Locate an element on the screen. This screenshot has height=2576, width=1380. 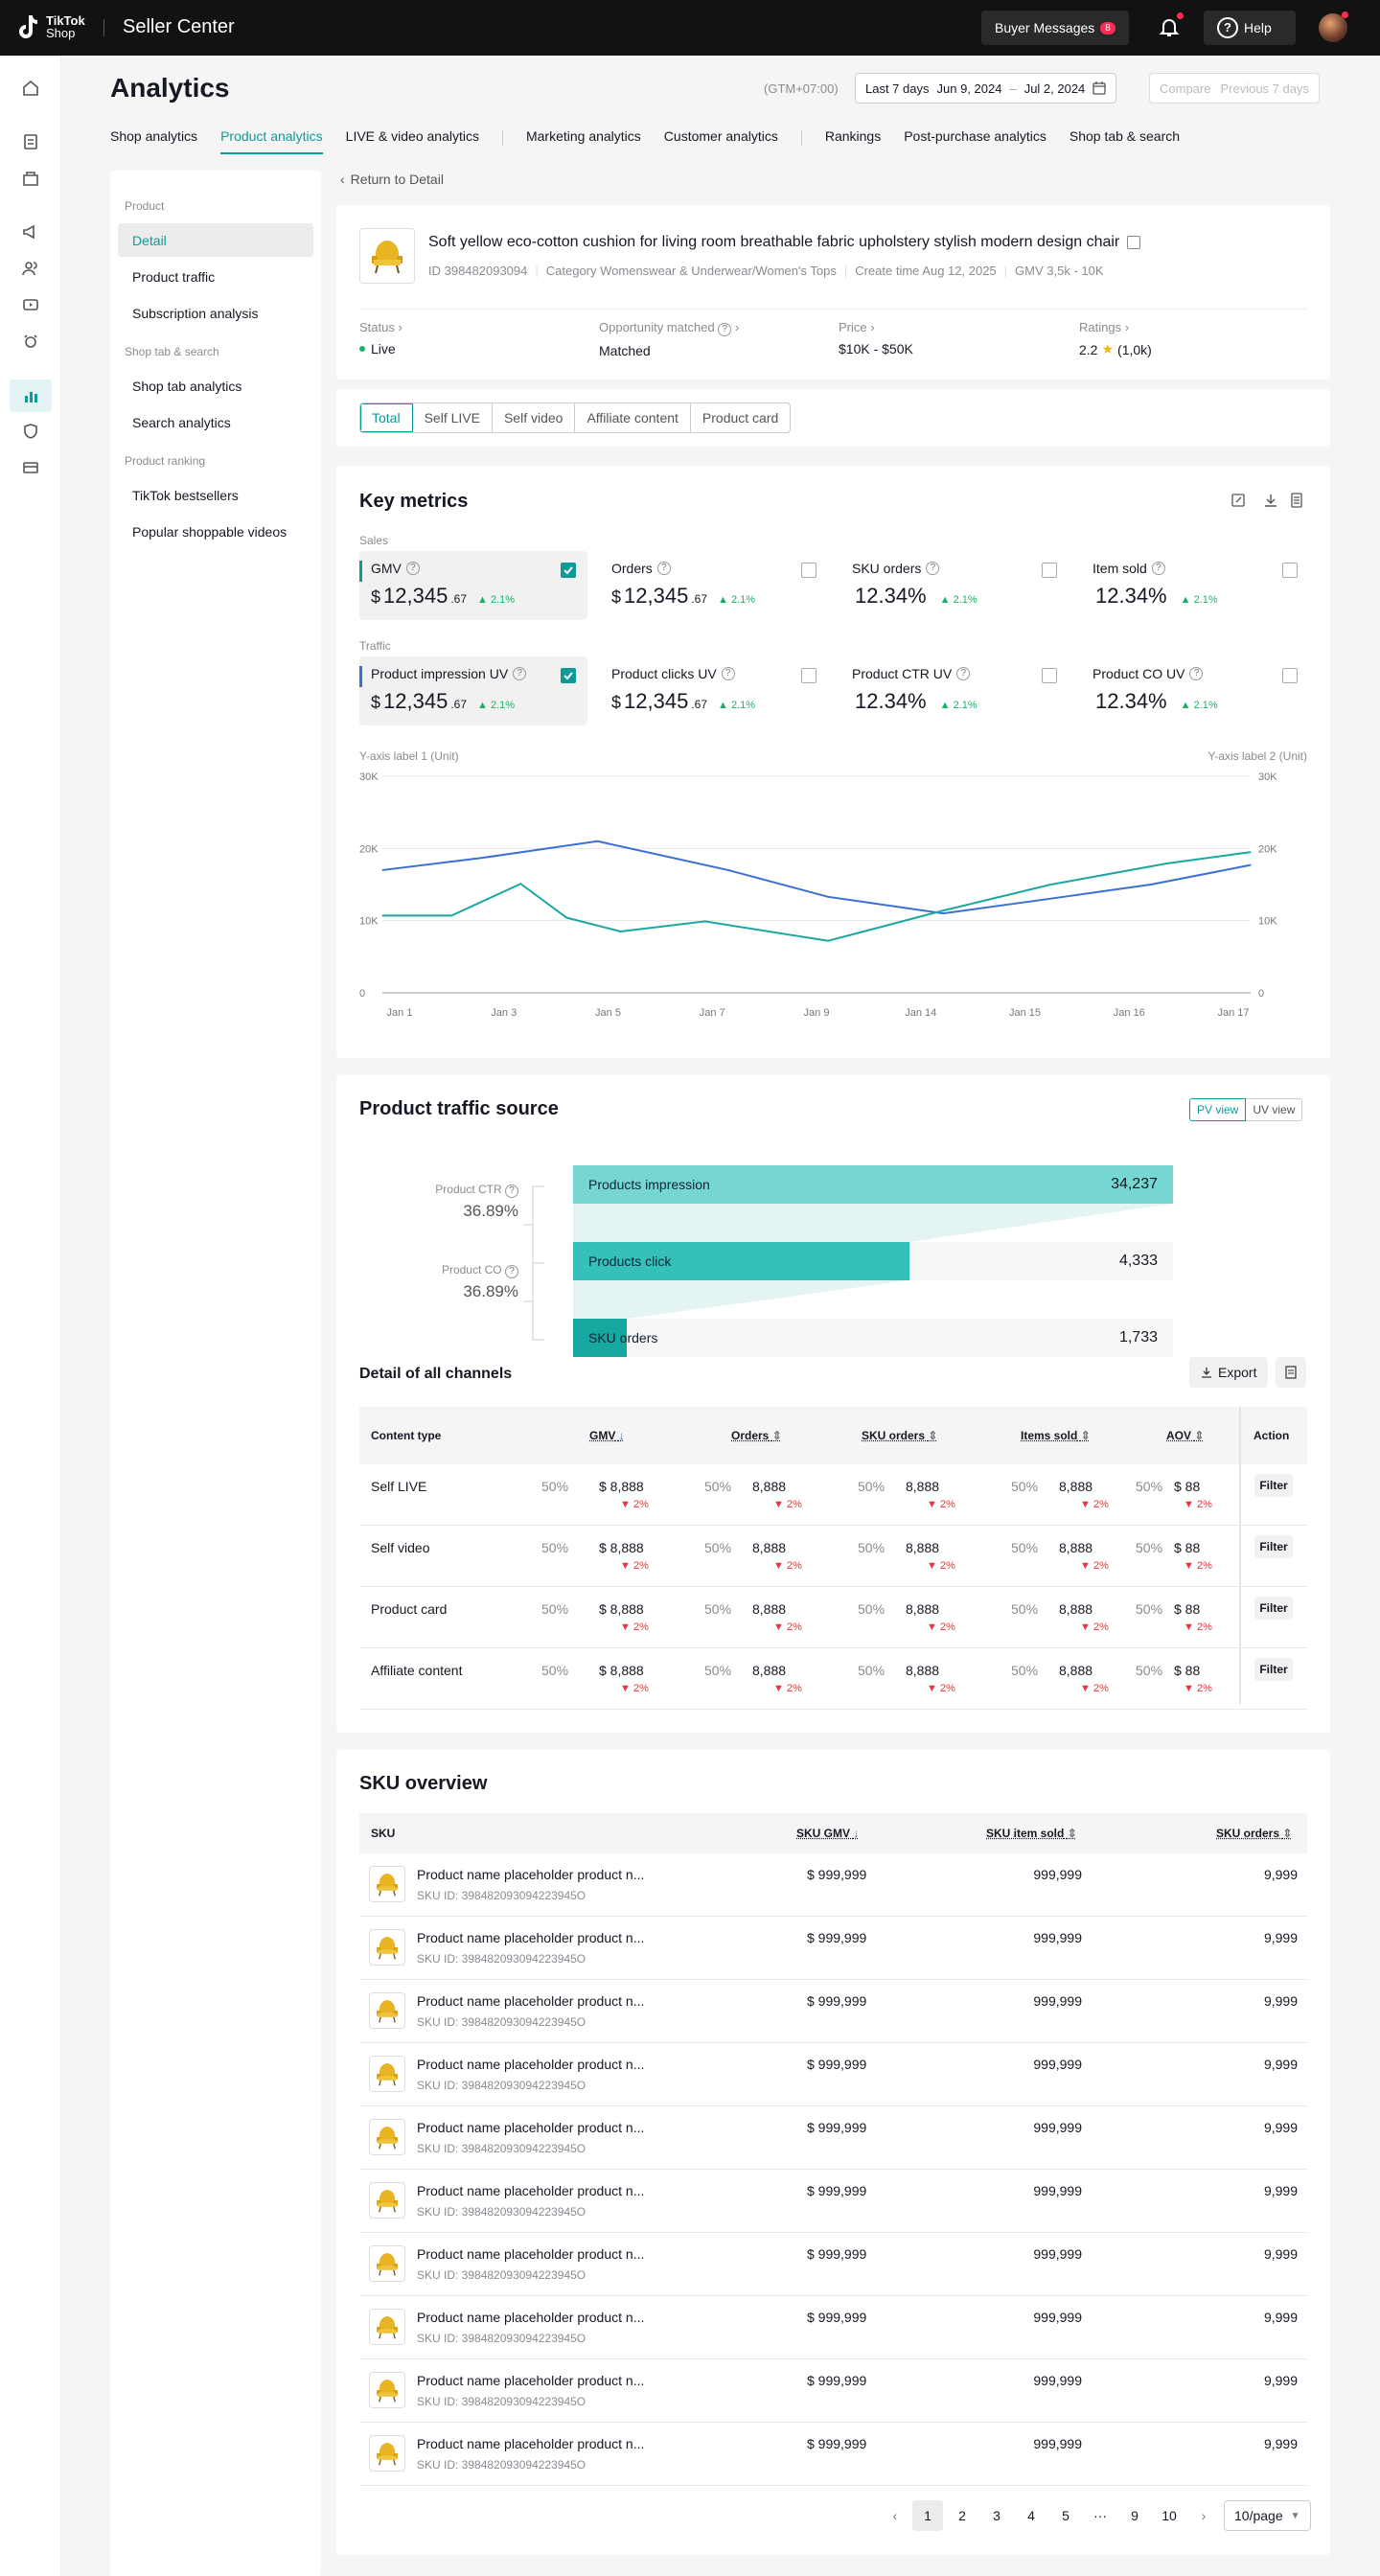
opportunity-field: Opportunity matched ? › Matched is located at coordinates (669, 339).